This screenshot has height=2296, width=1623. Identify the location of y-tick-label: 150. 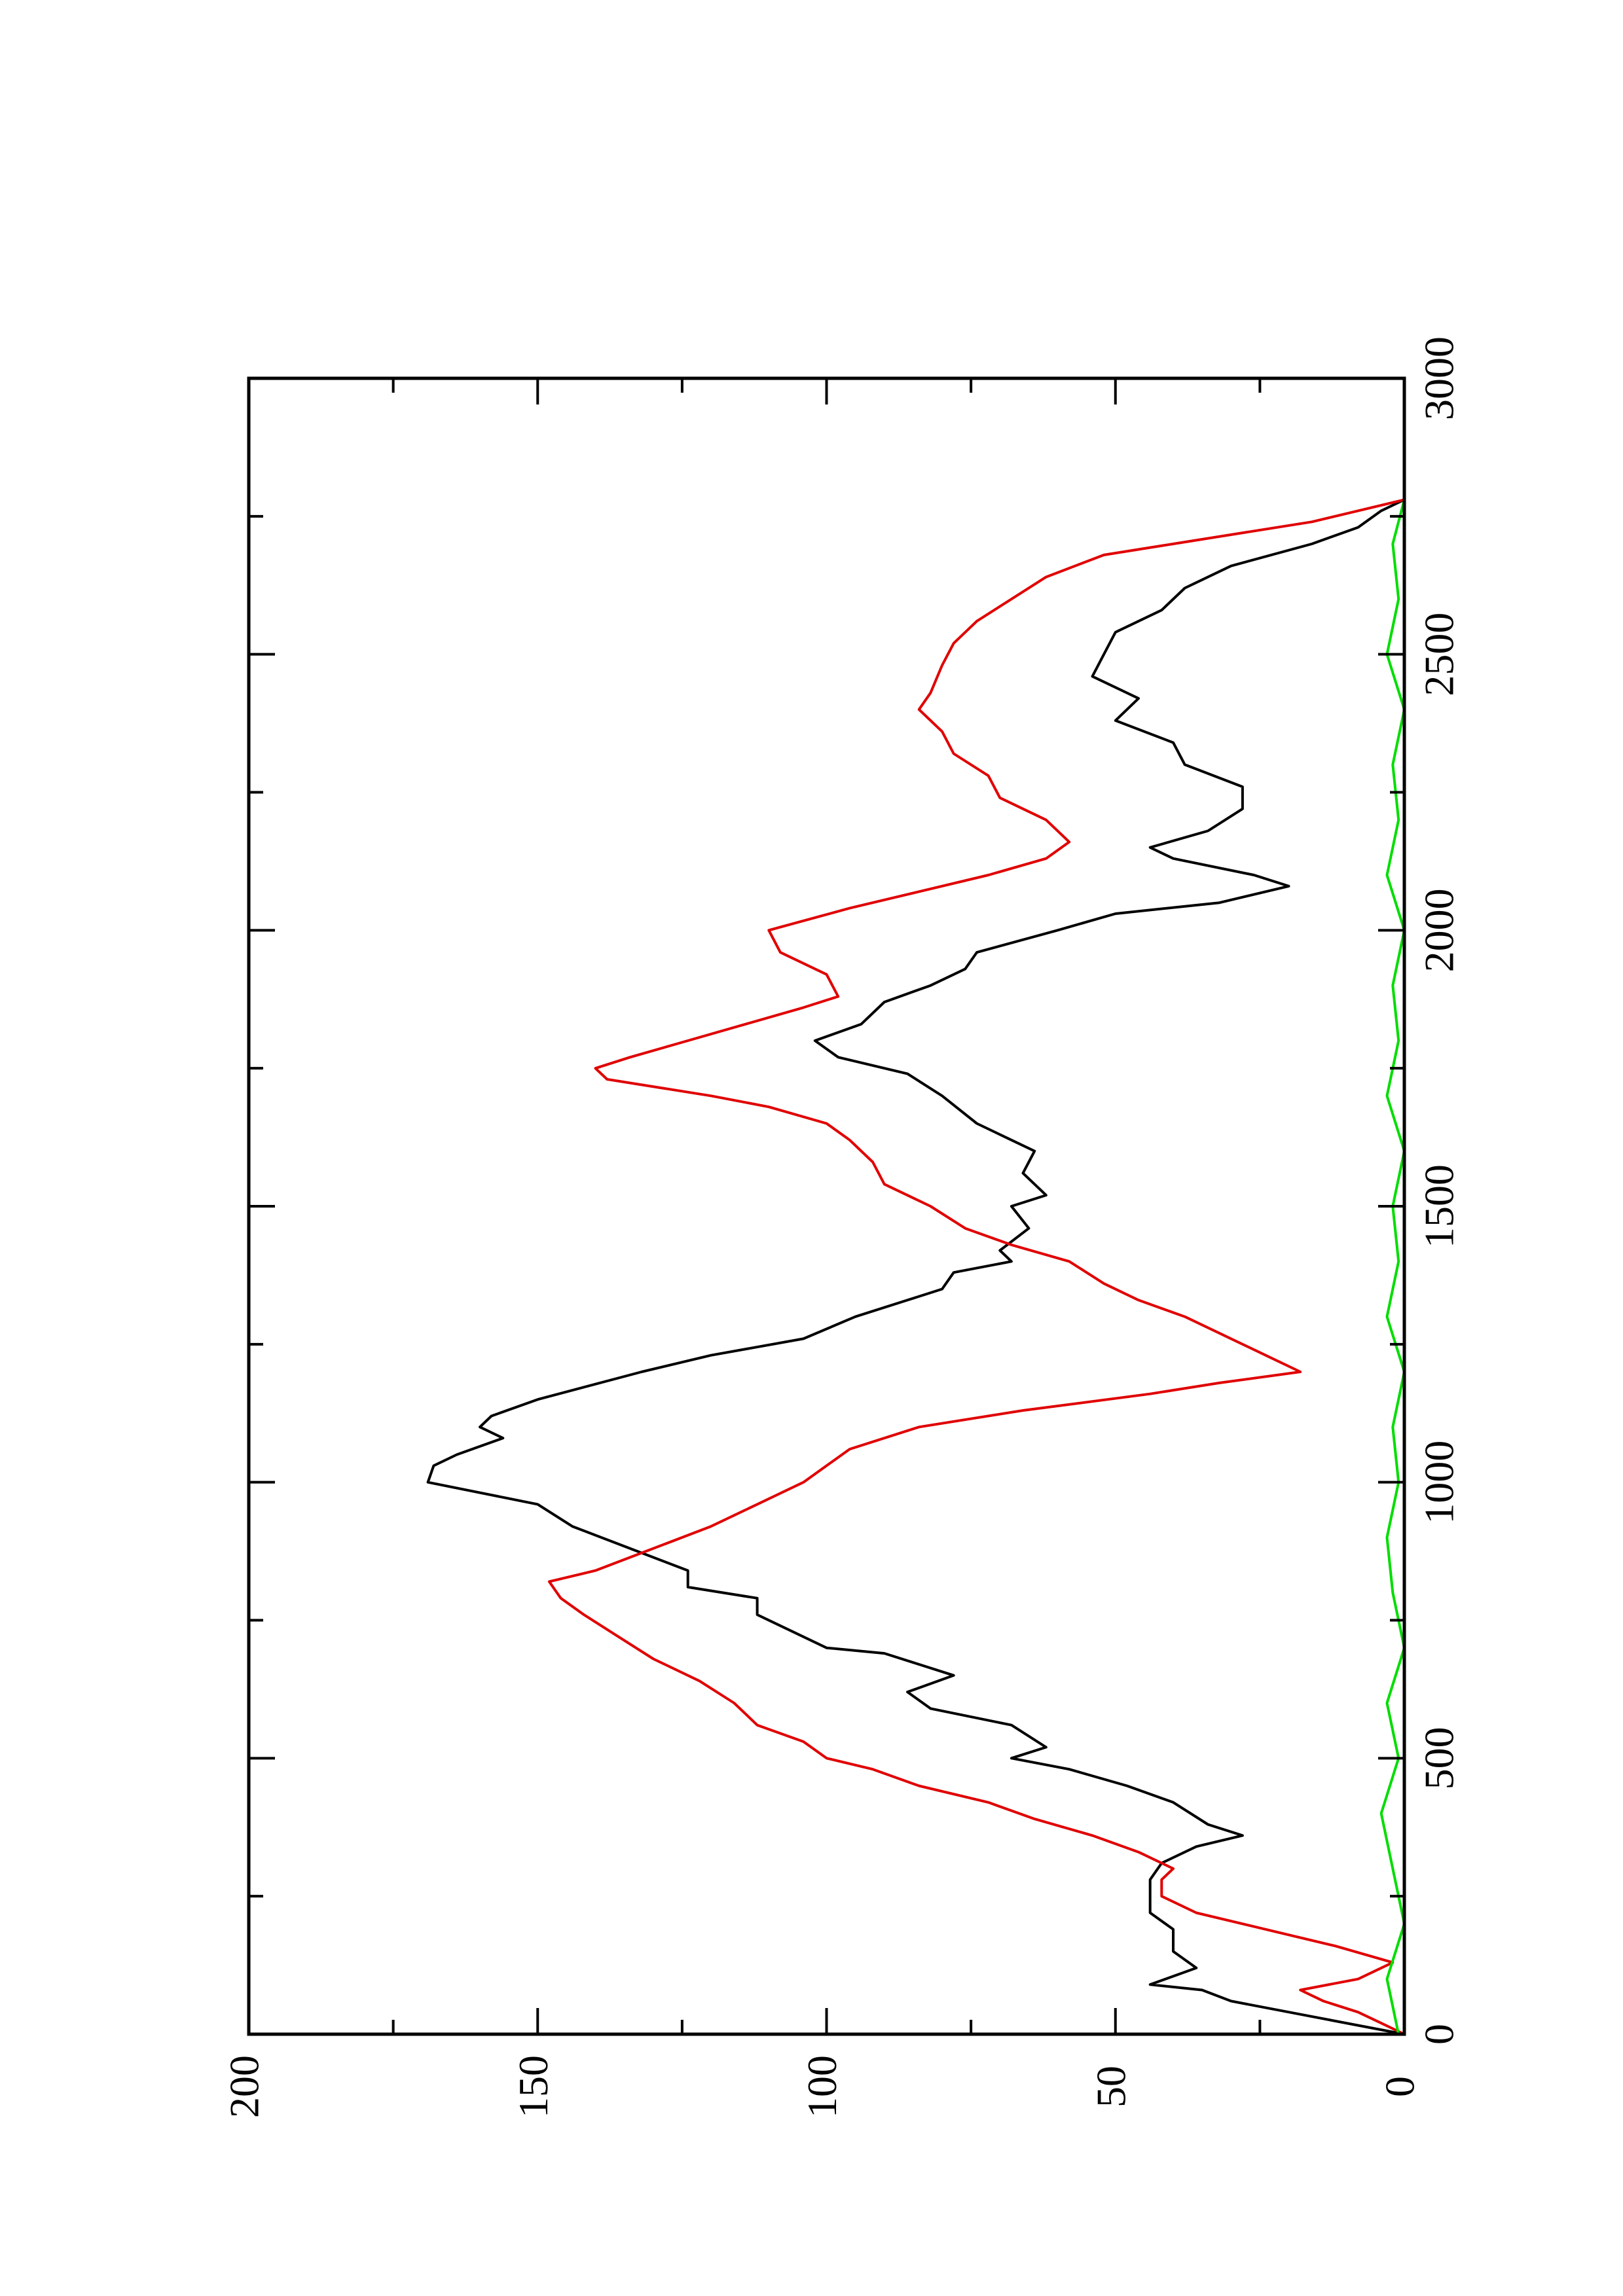
(533, 2086).